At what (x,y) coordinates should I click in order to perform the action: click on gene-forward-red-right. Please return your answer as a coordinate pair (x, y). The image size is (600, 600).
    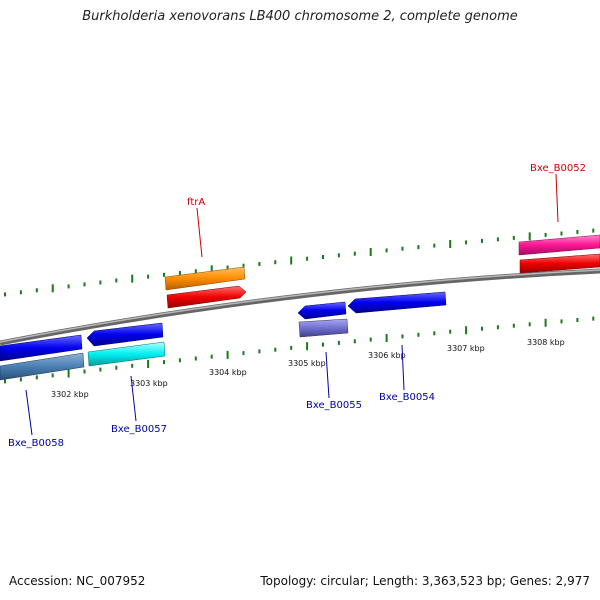
    Looking at the image, I should click on (559, 263).